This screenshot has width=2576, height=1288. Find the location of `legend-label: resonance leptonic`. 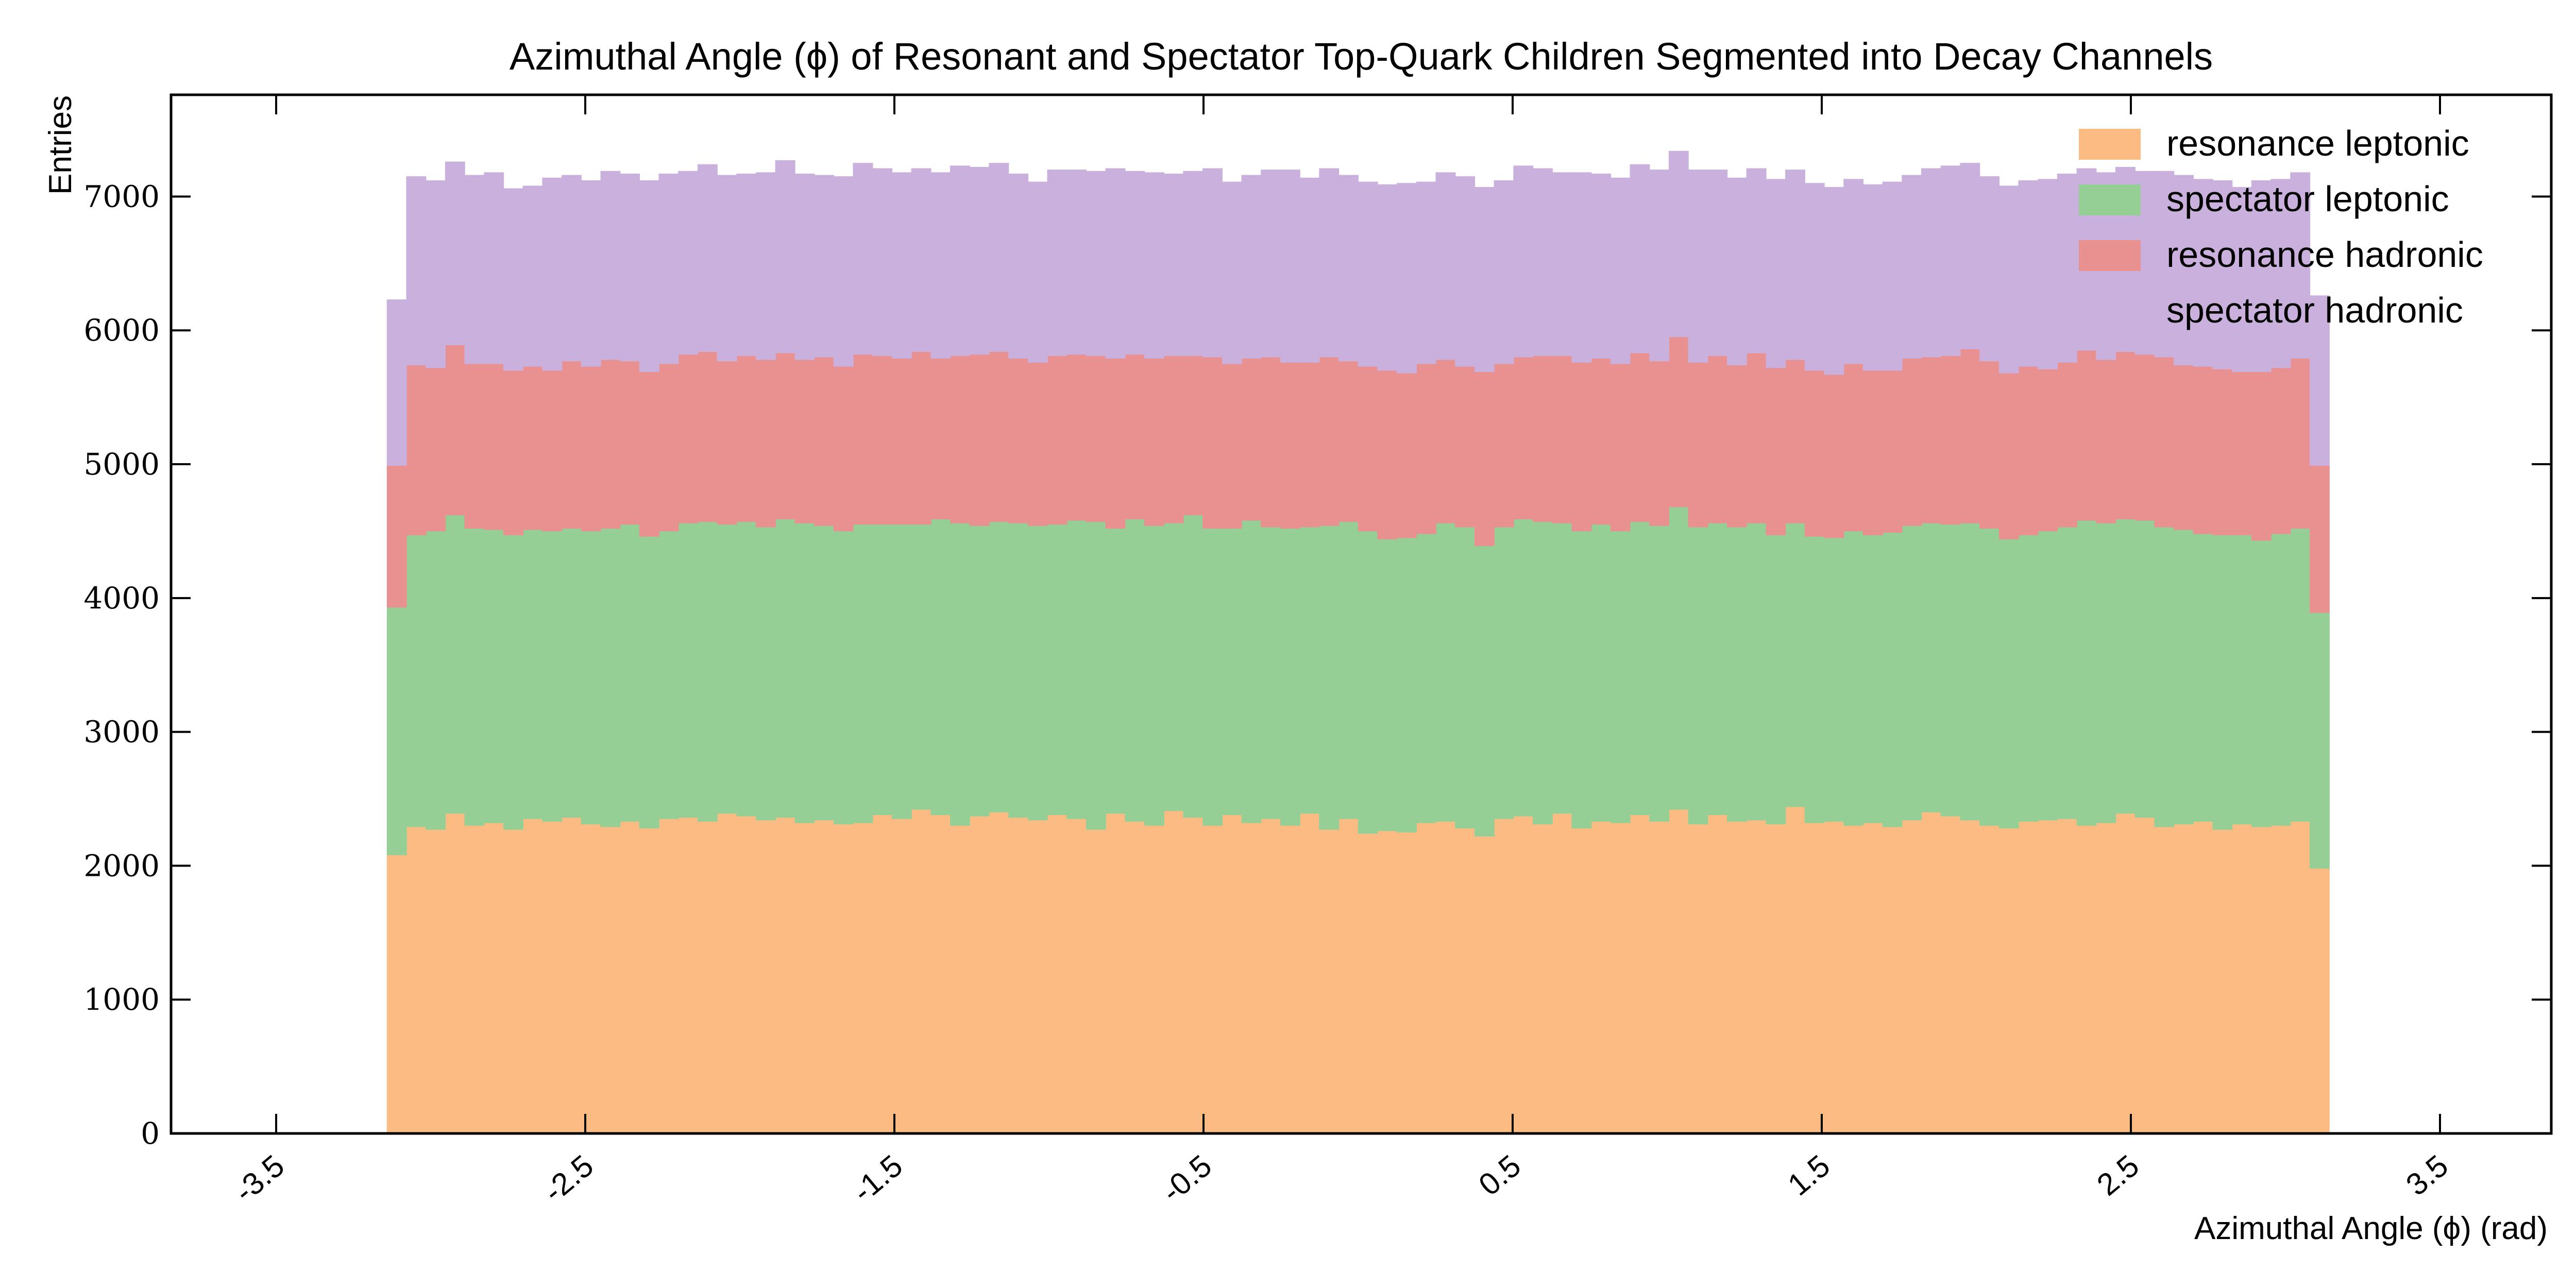

legend-label: resonance leptonic is located at coordinates (2318, 143).